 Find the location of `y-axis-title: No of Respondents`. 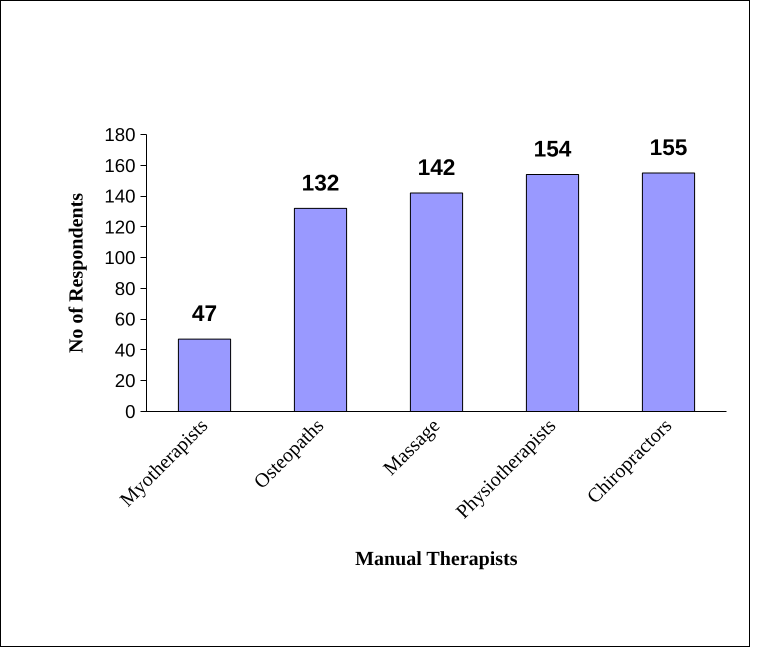

y-axis-title: No of Respondents is located at coordinates (76, 273).